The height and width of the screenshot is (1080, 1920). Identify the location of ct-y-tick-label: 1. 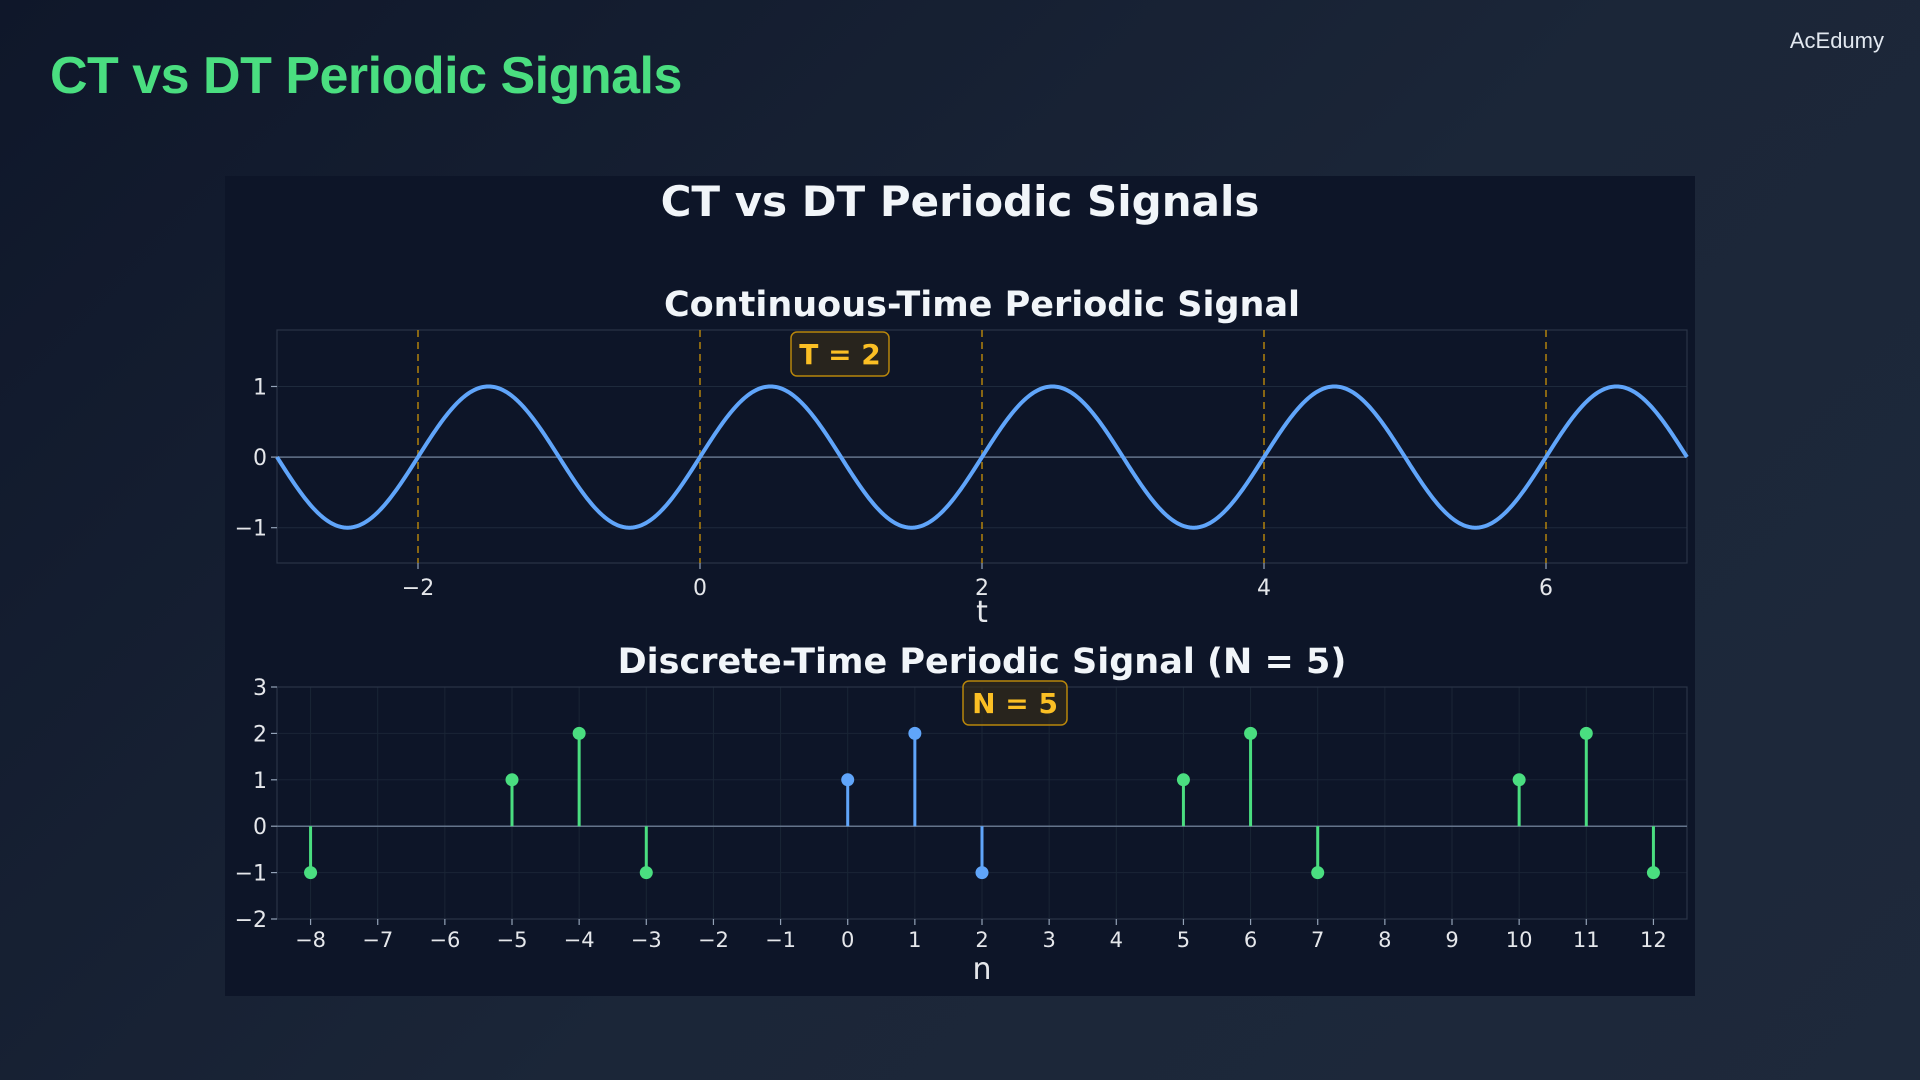
(260, 387).